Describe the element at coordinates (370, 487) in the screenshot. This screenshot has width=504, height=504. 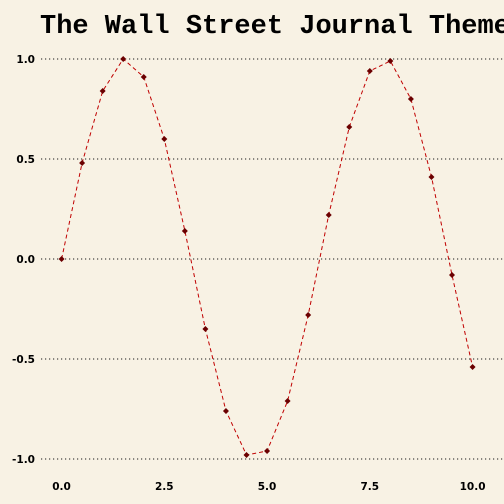
I see `x-tick-label: 7.5` at that location.